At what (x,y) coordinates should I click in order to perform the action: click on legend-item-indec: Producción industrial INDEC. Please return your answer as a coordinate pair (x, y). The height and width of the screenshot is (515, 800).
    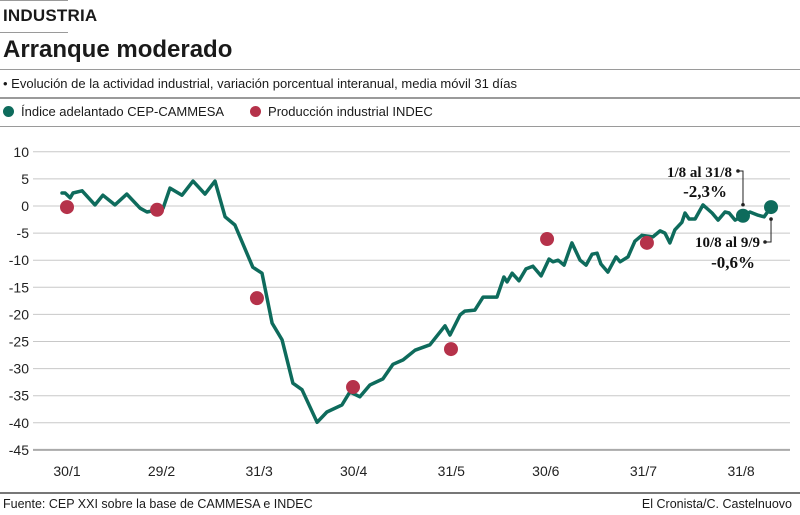
    Looking at the image, I should click on (341, 111).